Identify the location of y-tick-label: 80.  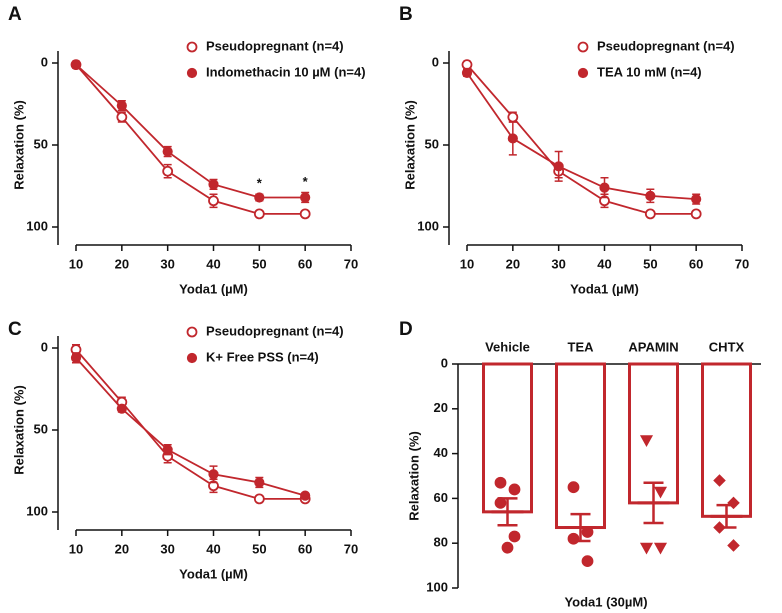
(441, 542).